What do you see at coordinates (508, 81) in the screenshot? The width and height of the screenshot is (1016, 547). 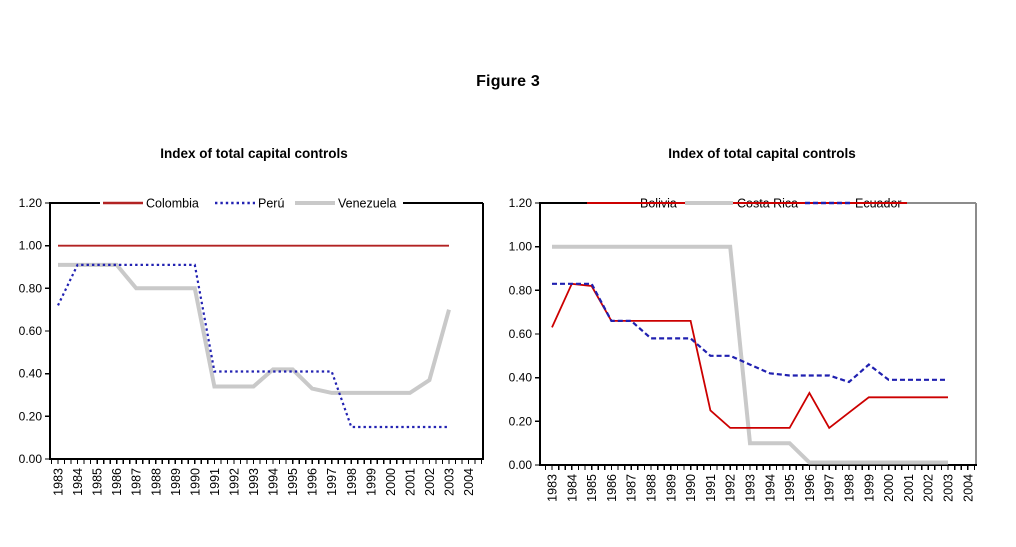 I see `figure-title: Figure 3` at bounding box center [508, 81].